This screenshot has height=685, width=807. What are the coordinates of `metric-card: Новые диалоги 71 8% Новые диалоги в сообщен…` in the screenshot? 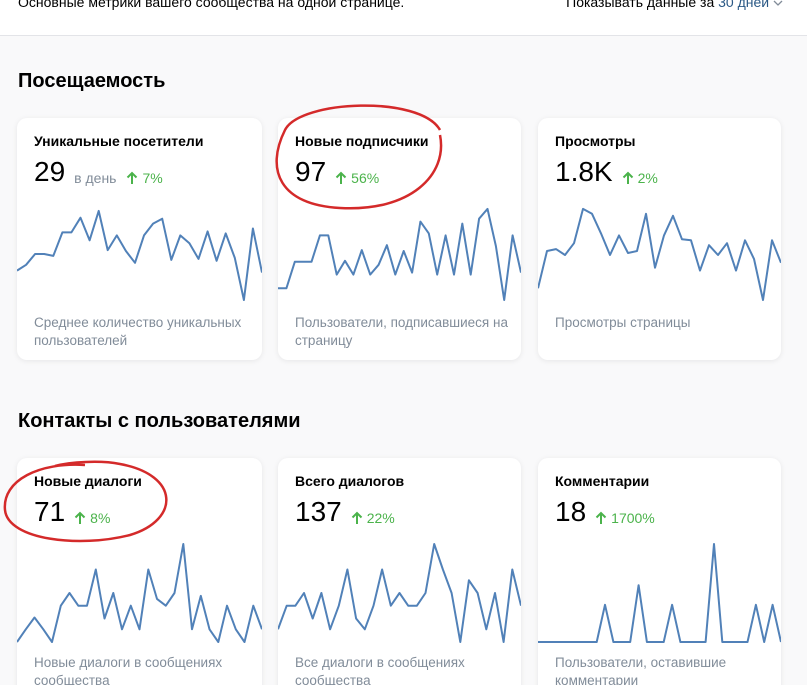 It's located at (139, 571).